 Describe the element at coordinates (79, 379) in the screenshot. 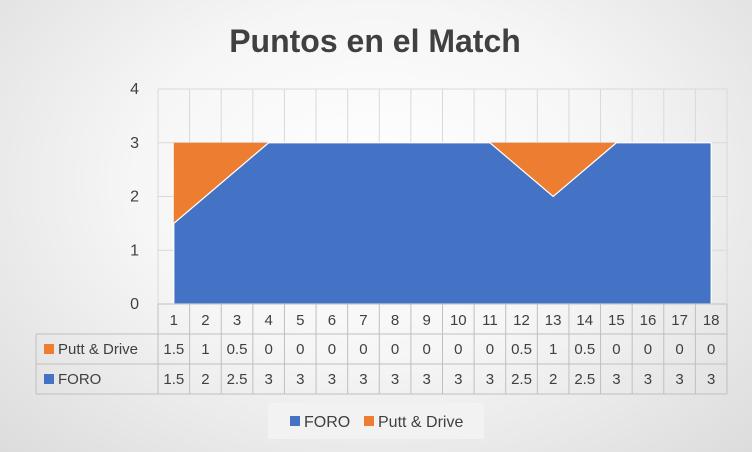

I see `table-row-label: FORO` at that location.